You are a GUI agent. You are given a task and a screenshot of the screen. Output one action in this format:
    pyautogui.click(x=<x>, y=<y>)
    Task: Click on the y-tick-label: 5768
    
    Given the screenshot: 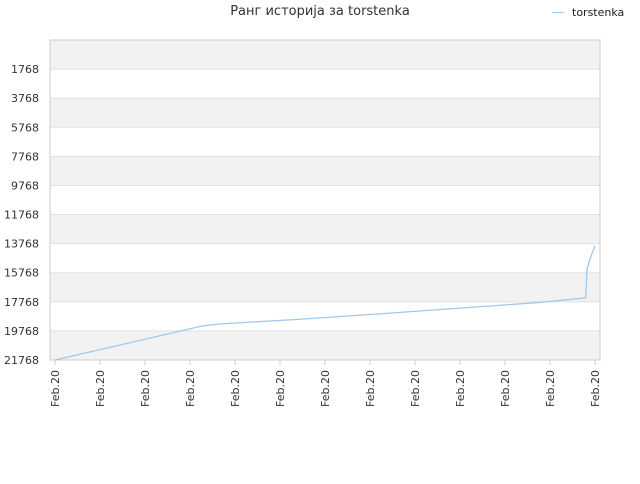 What is the action you would take?
    pyautogui.click(x=25, y=127)
    